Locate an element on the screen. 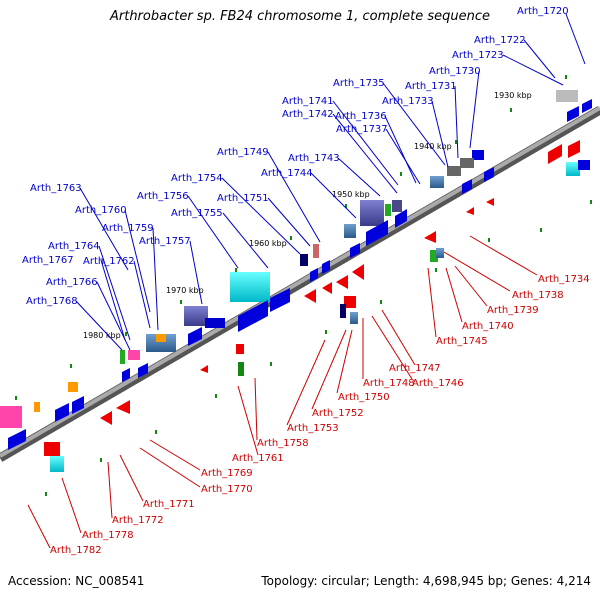 The image size is (600, 600). gene-label-top: Arth_1766 is located at coordinates (72, 282).